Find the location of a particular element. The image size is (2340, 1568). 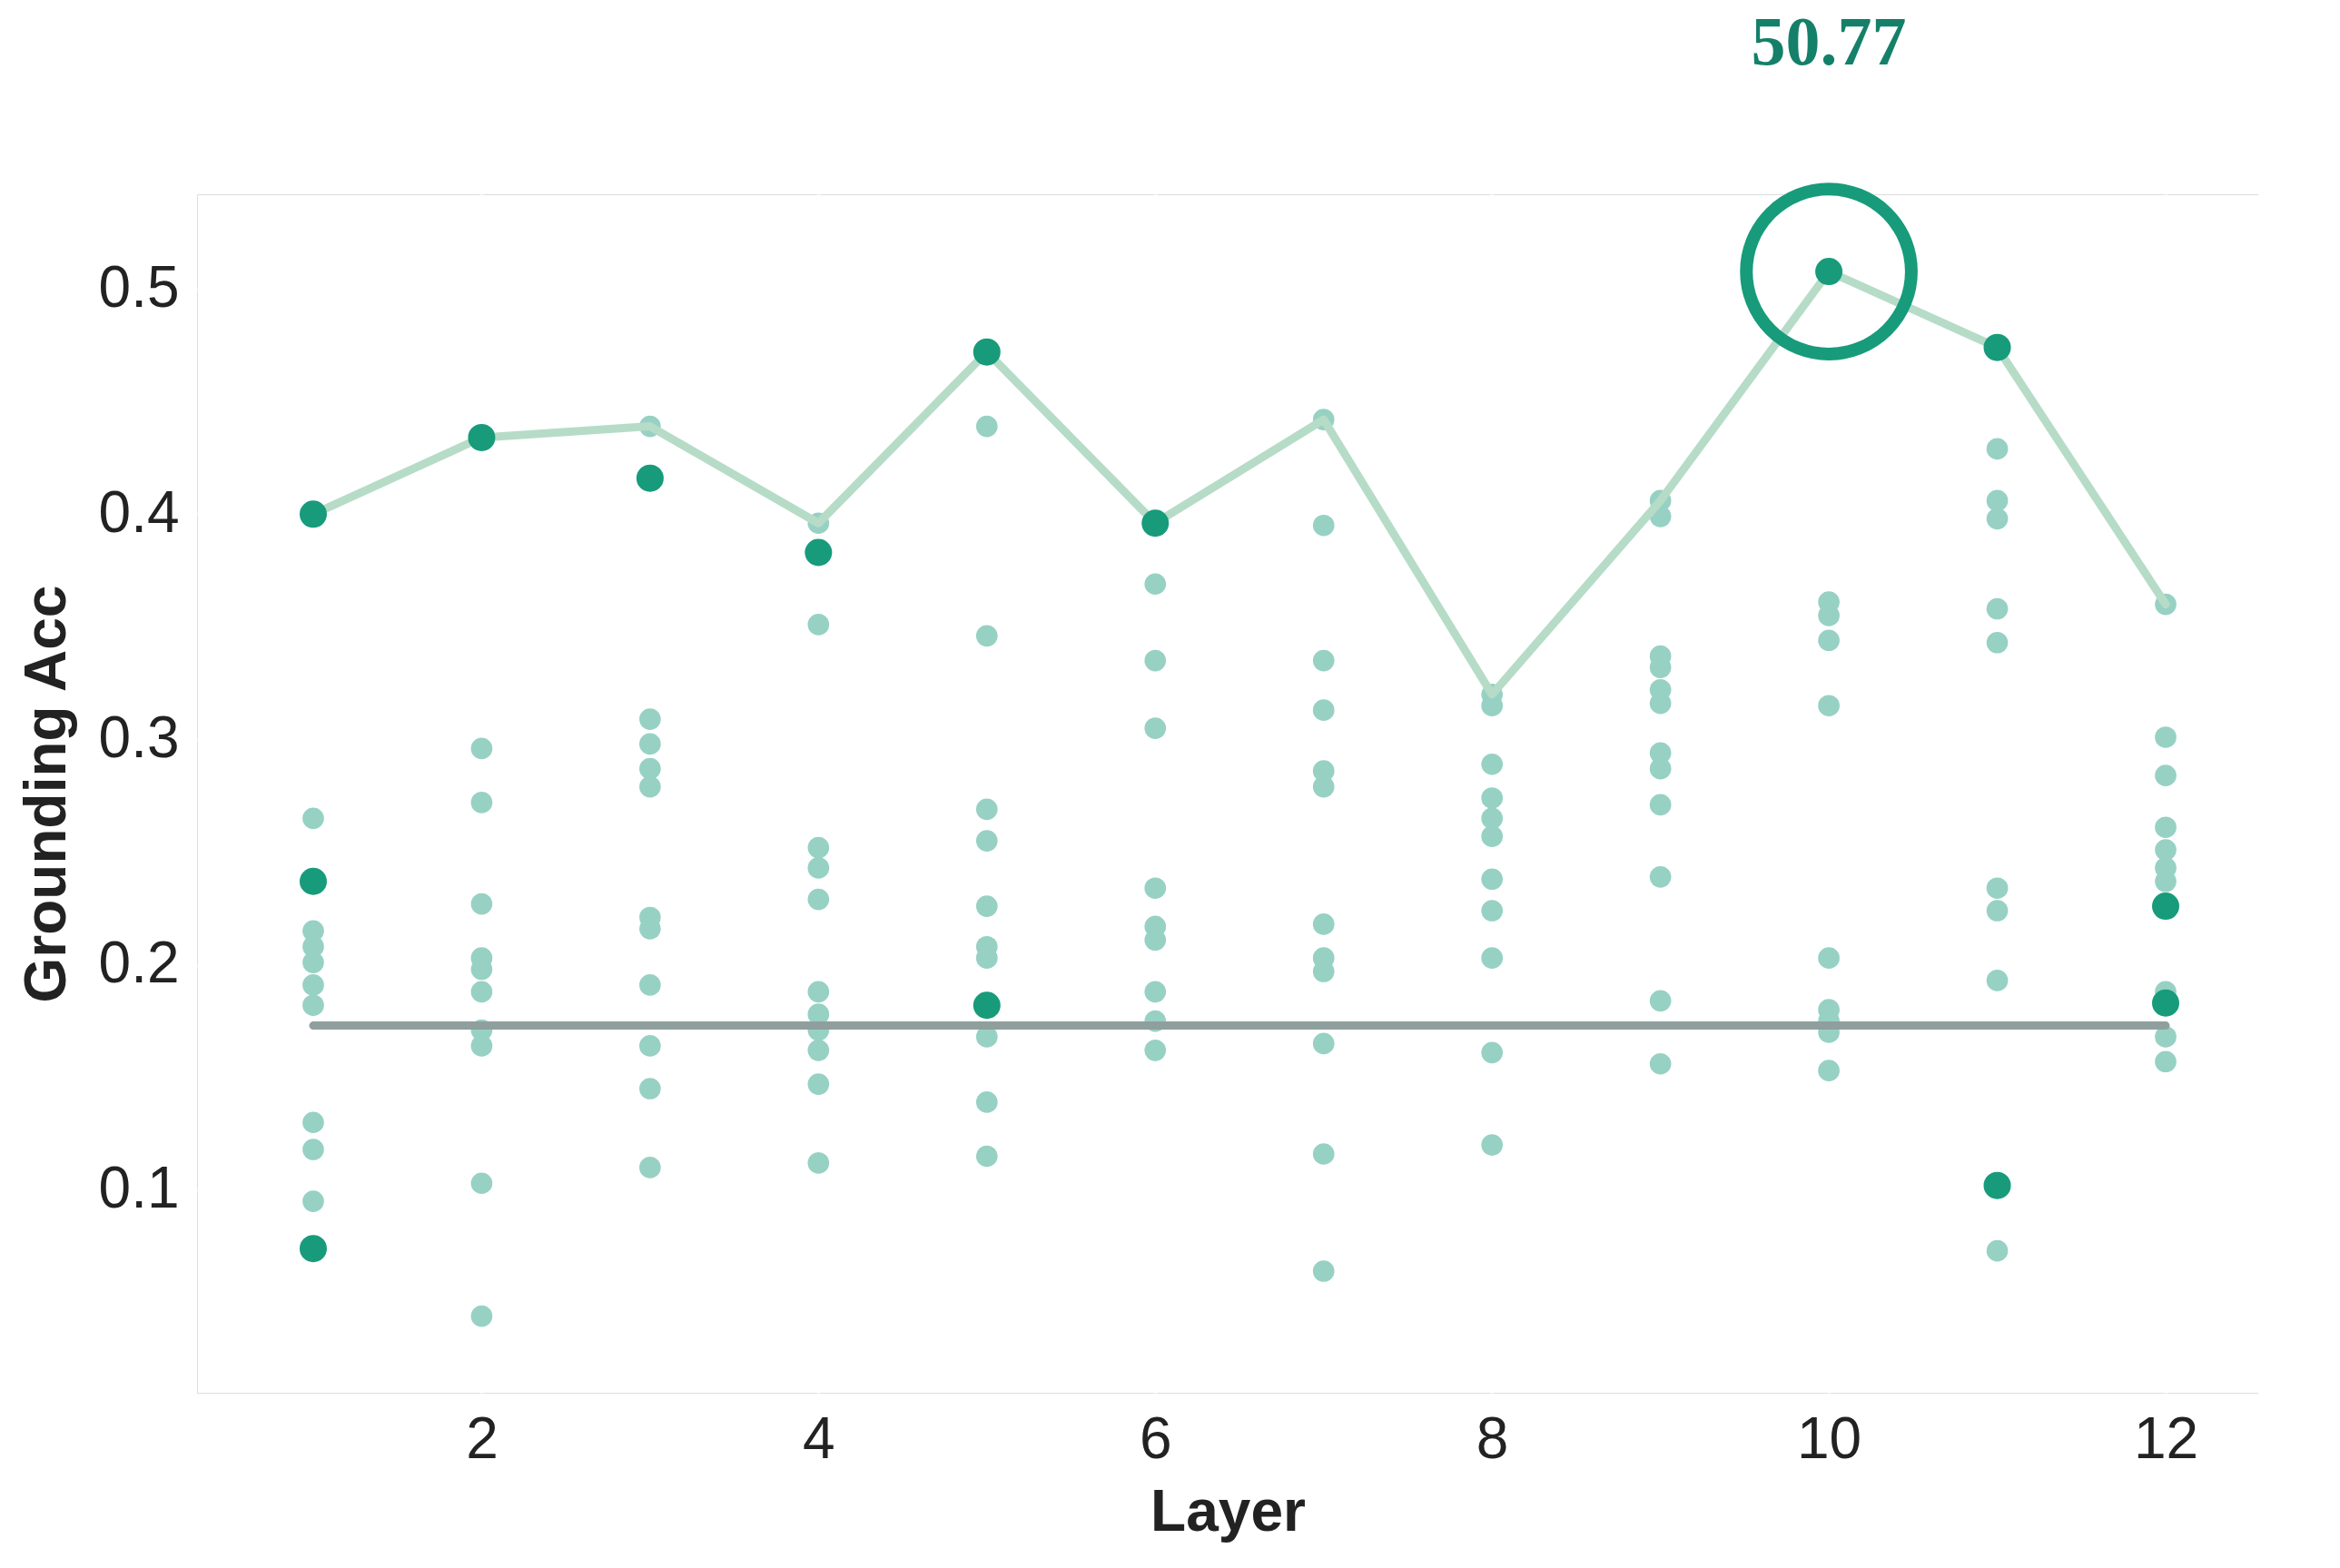

y-tick-label: 0.2 is located at coordinates (139, 963).